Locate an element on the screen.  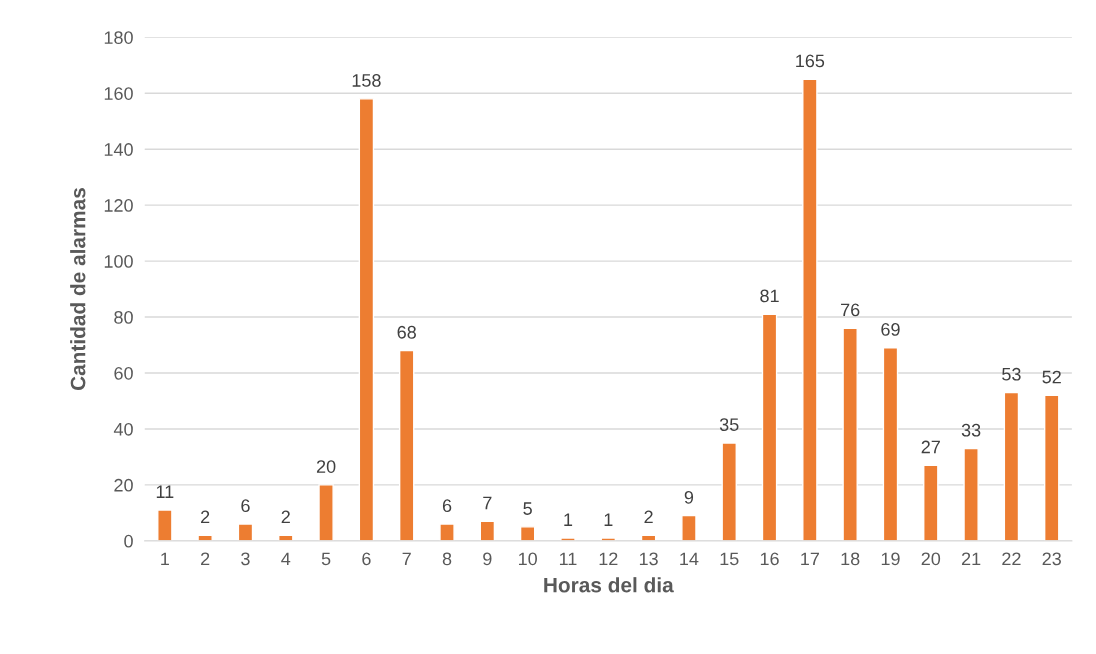
x-tick-label: 6 is located at coordinates (366, 559).